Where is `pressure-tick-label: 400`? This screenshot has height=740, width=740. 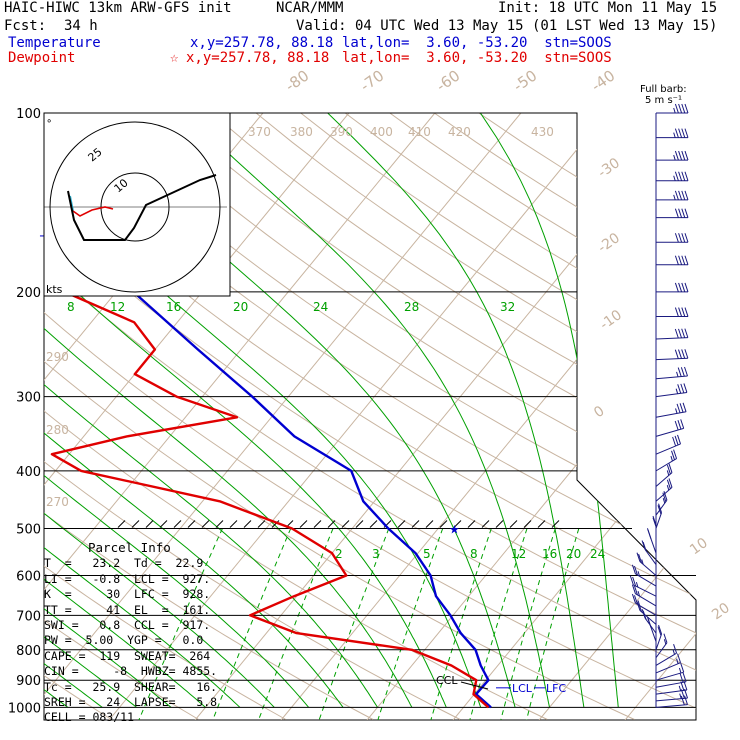 pressure-tick-label: 400 is located at coordinates (28, 472).